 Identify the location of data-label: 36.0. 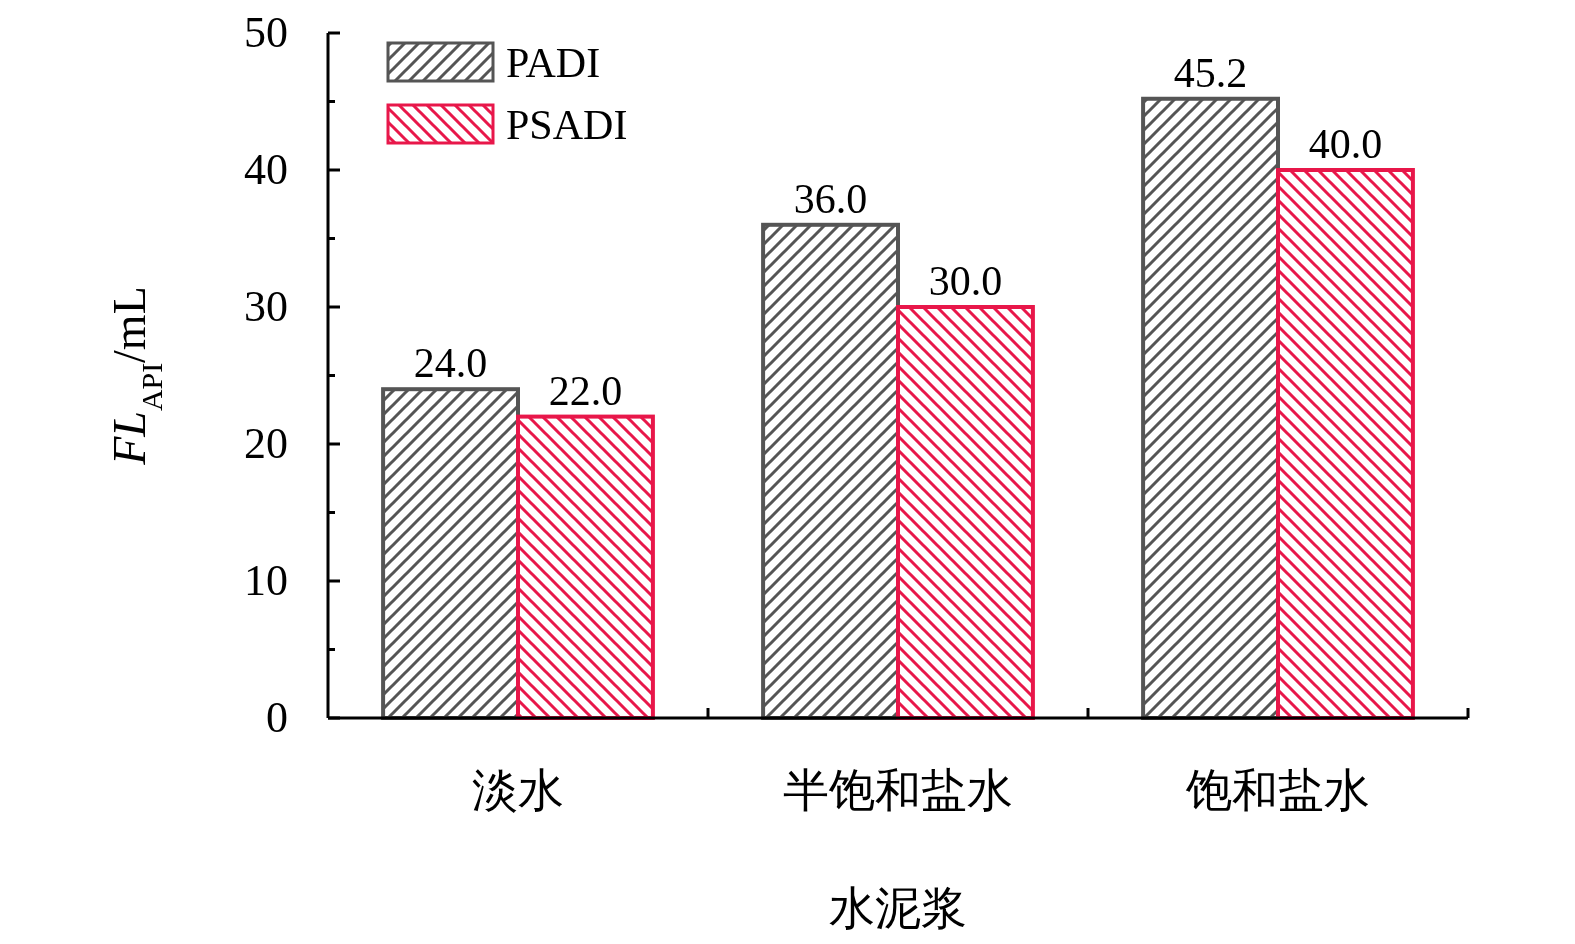
(830, 198).